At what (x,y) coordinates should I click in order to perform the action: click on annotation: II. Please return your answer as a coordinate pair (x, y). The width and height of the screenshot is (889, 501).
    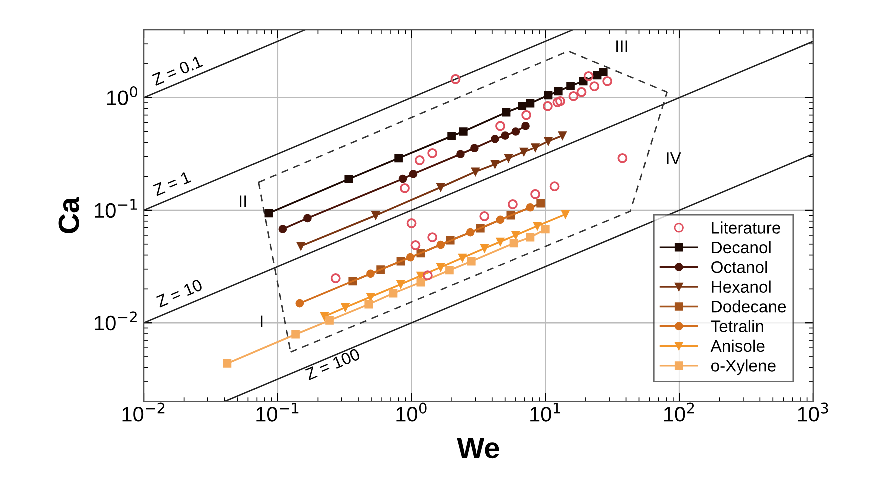
    Looking at the image, I should click on (243, 202).